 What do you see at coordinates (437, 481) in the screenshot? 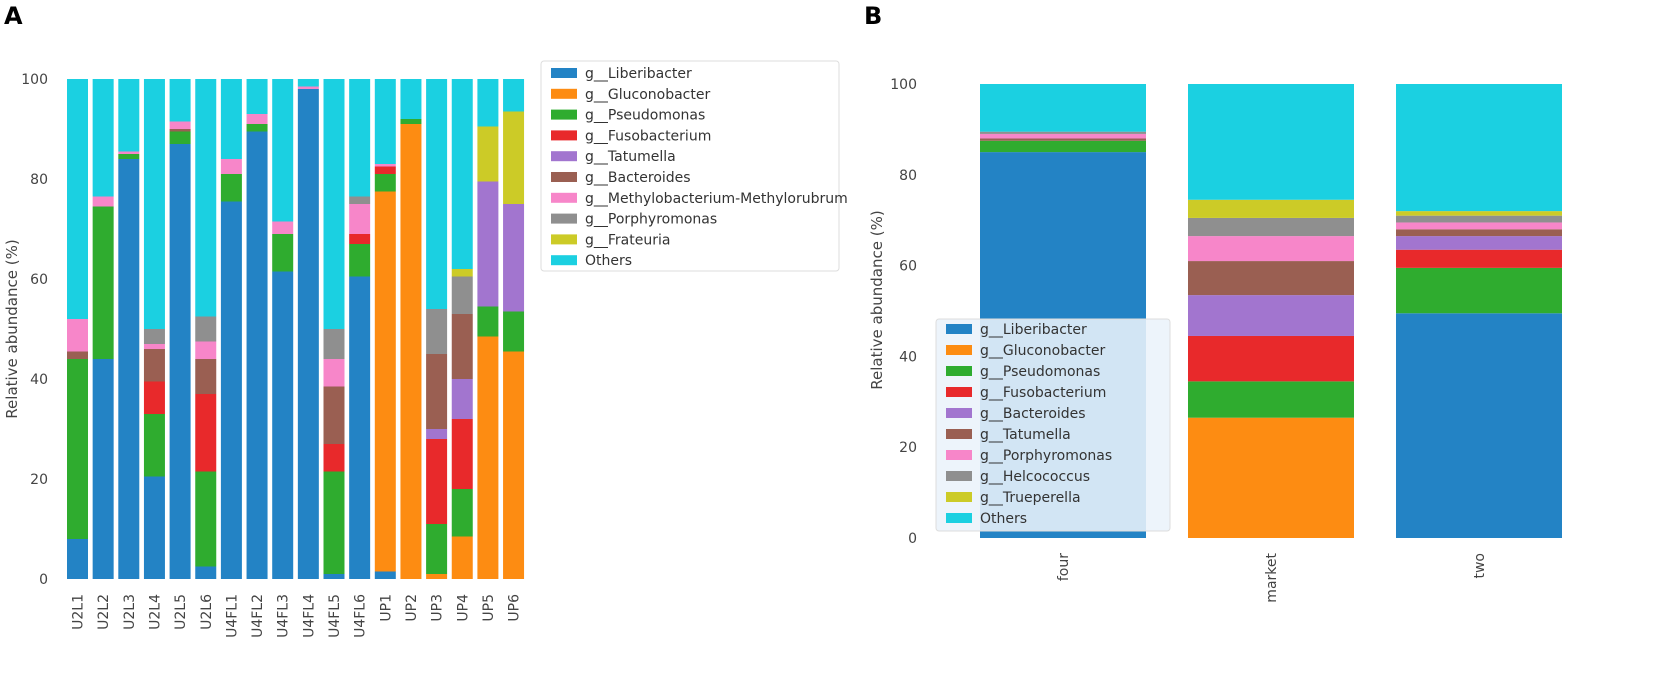
I see `bar-segment-up3-g-fusobacterium` at bounding box center [437, 481].